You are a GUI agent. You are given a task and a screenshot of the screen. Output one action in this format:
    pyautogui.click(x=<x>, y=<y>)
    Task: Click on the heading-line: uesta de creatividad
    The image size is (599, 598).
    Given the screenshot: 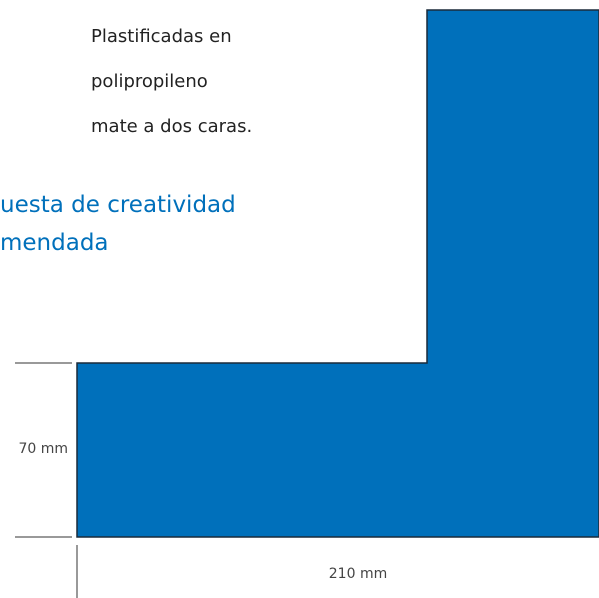 What is the action you would take?
    pyautogui.click(x=118, y=205)
    